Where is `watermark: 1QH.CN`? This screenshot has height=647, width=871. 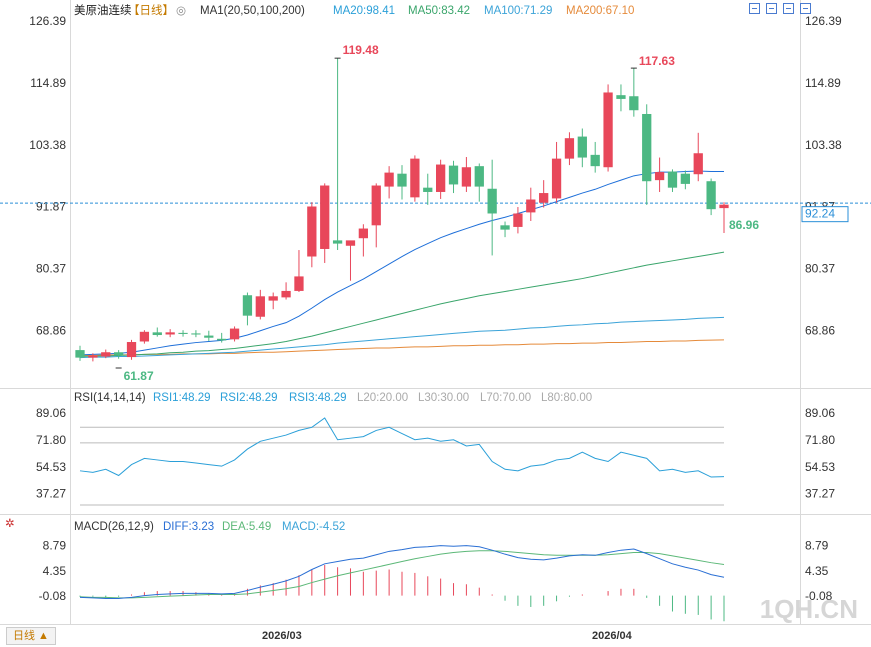 watermark: 1QH.CN is located at coordinates (809, 609).